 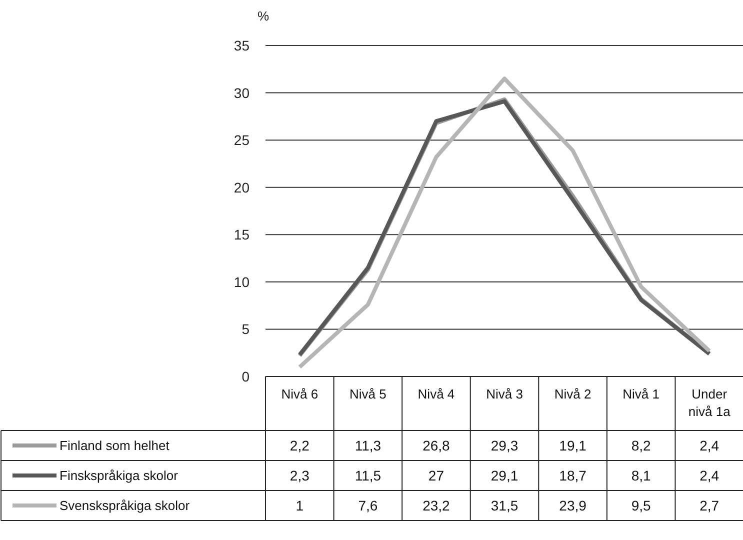 What do you see at coordinates (242, 92) in the screenshot?
I see `y-tick-label: 30` at bounding box center [242, 92].